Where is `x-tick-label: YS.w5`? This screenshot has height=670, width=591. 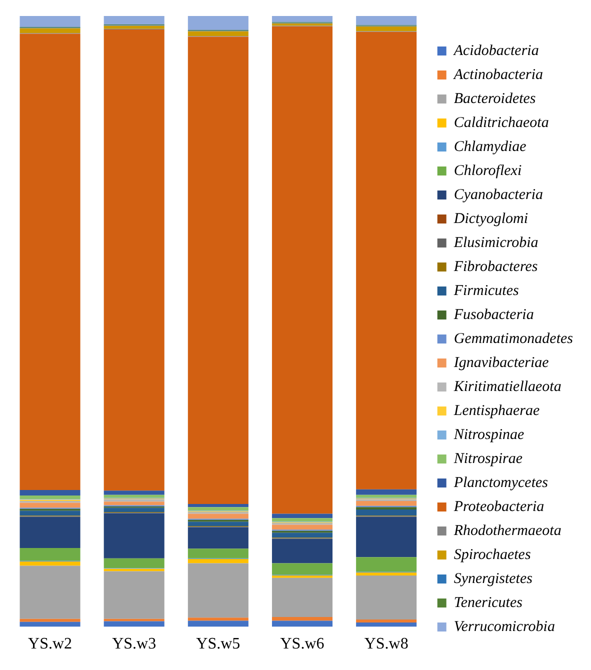 x-tick-label: YS.w5 is located at coordinates (218, 644).